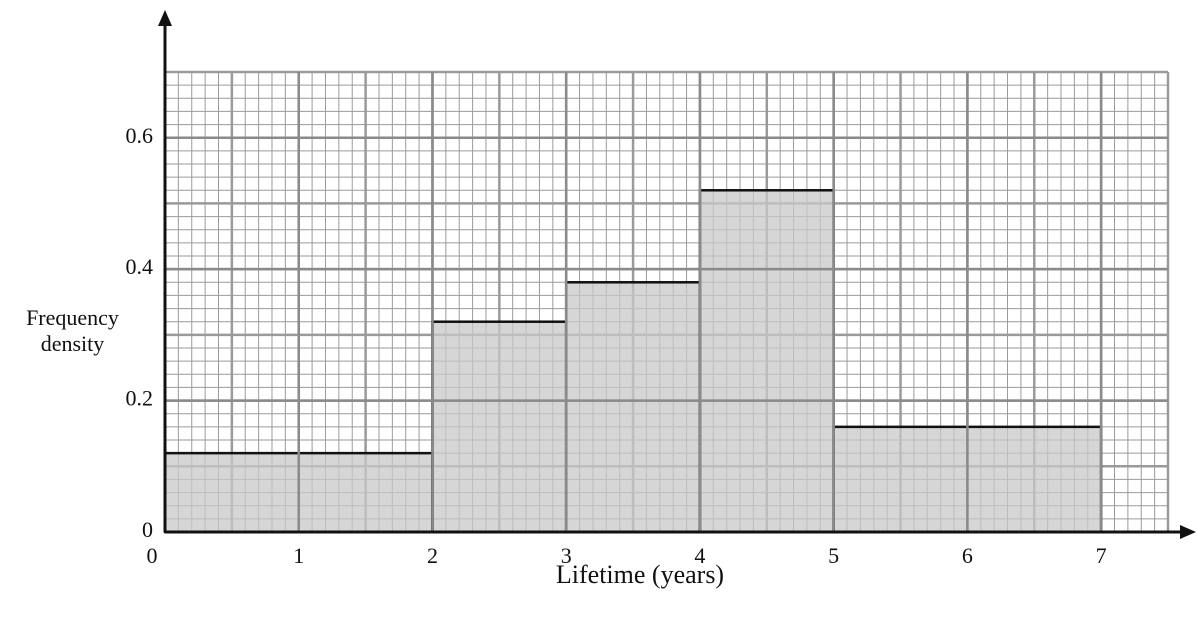 Image resolution: width=1198 pixels, height=619 pixels. Describe the element at coordinates (640, 574) in the screenshot. I see `x-axis-label: Lifetime (years)` at that location.